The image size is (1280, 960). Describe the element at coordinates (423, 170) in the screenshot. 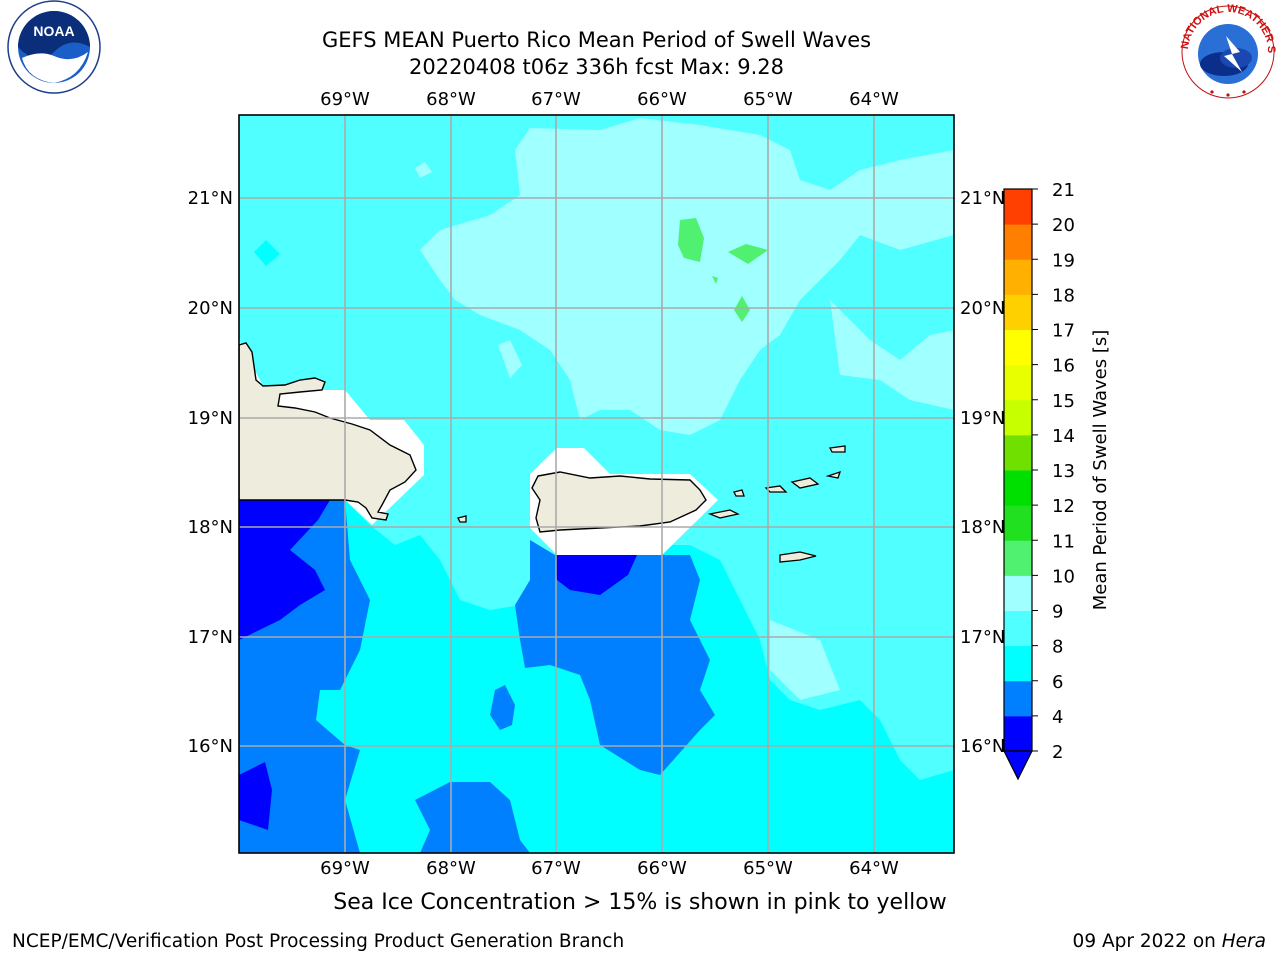

I see `field-9s-patch` at that location.